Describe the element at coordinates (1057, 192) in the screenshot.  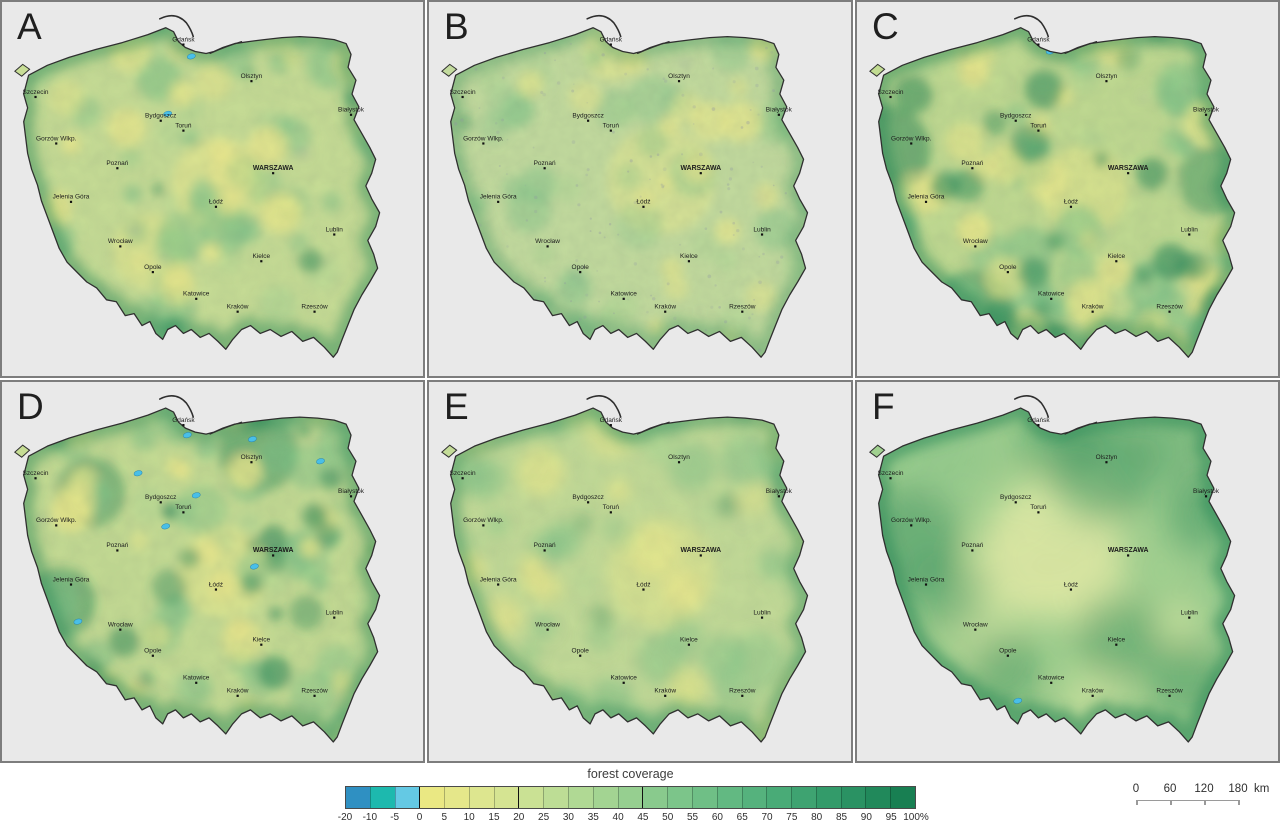
I see `poland-outline` at that location.